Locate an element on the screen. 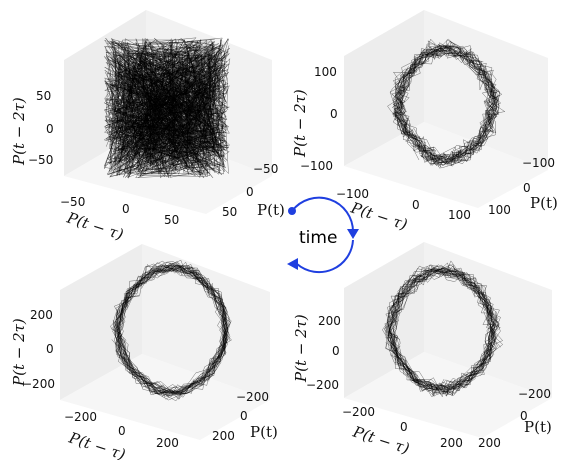  x-tick-minus50: −50 is located at coordinates (72, 202).